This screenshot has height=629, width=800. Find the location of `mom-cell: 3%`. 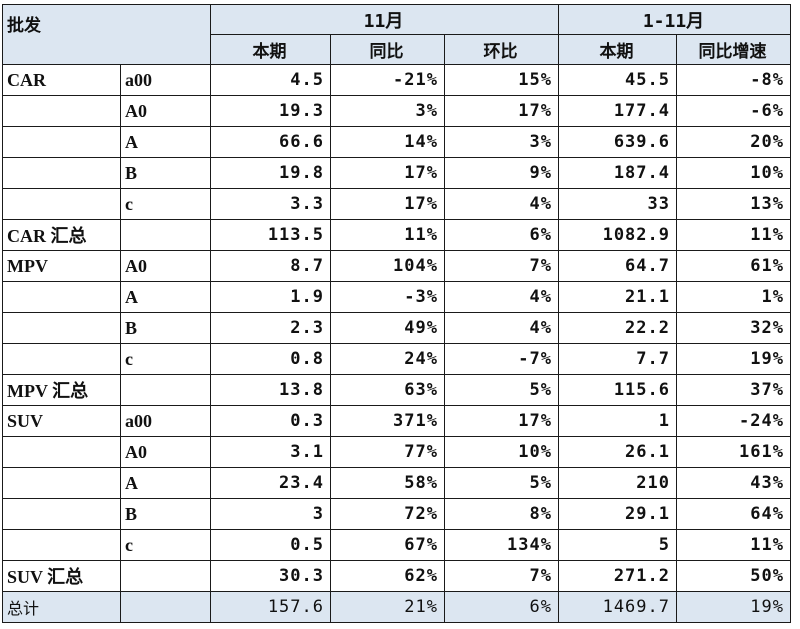

mom-cell: 3% is located at coordinates (501, 142).